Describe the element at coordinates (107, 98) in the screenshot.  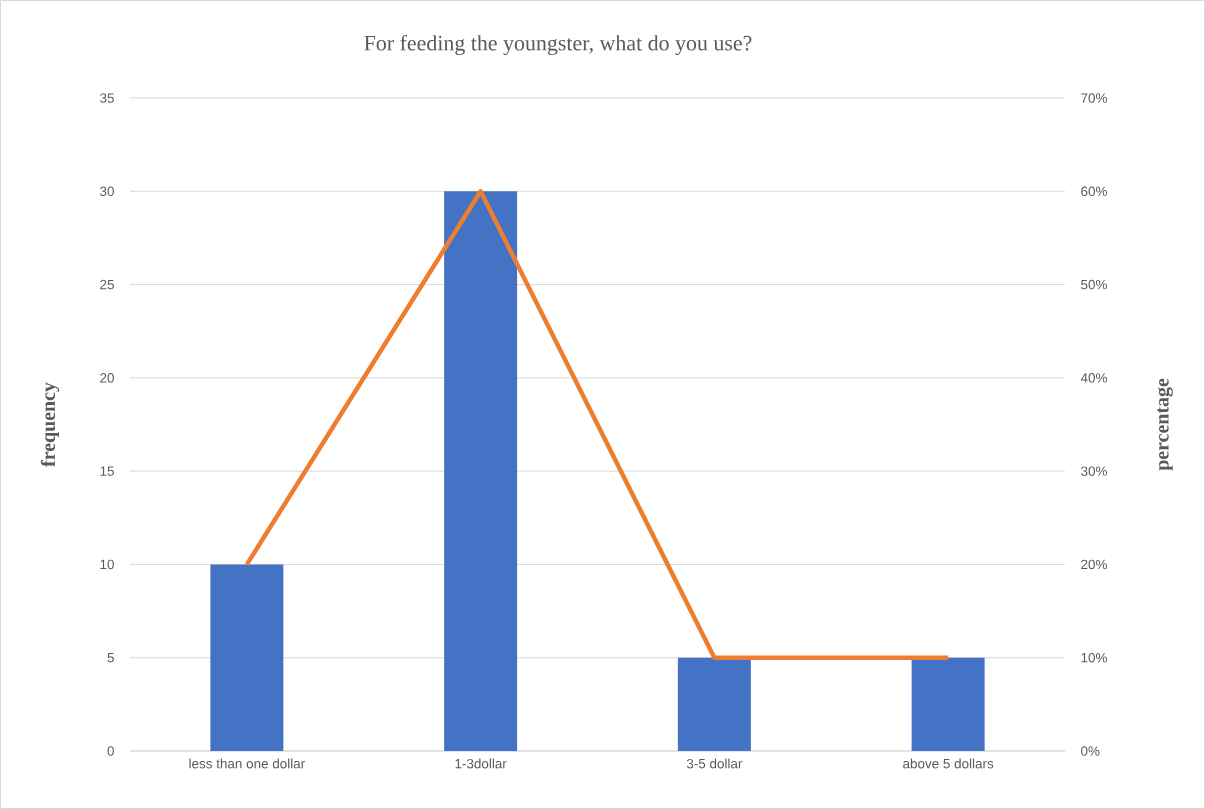
I see `y-tick-label: 35` at that location.